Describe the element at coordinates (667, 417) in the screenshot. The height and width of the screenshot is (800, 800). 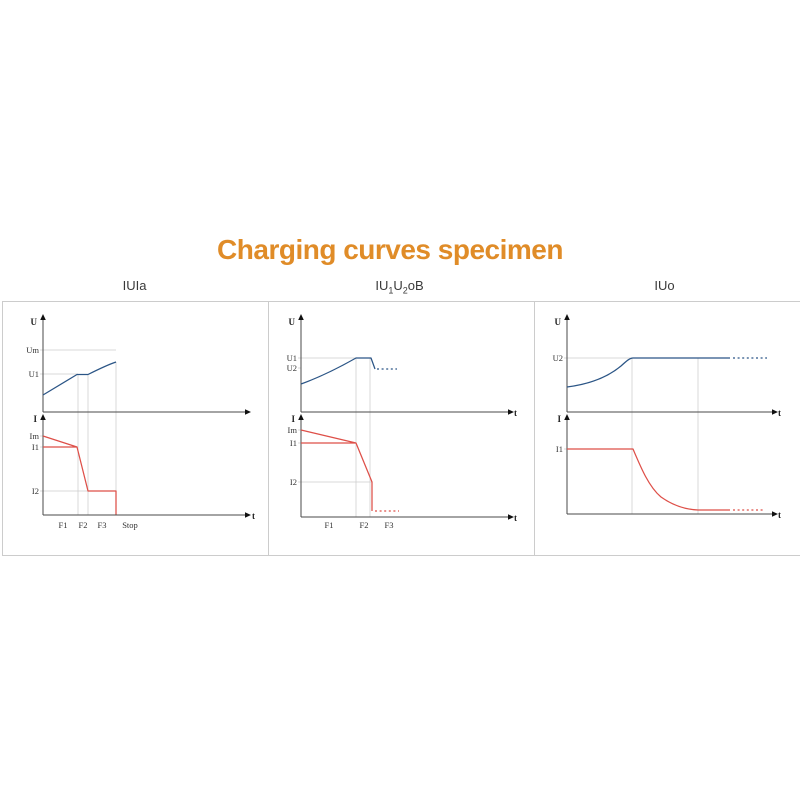
I see `chart-canvas-iuo: Ut It U2 I1` at that location.